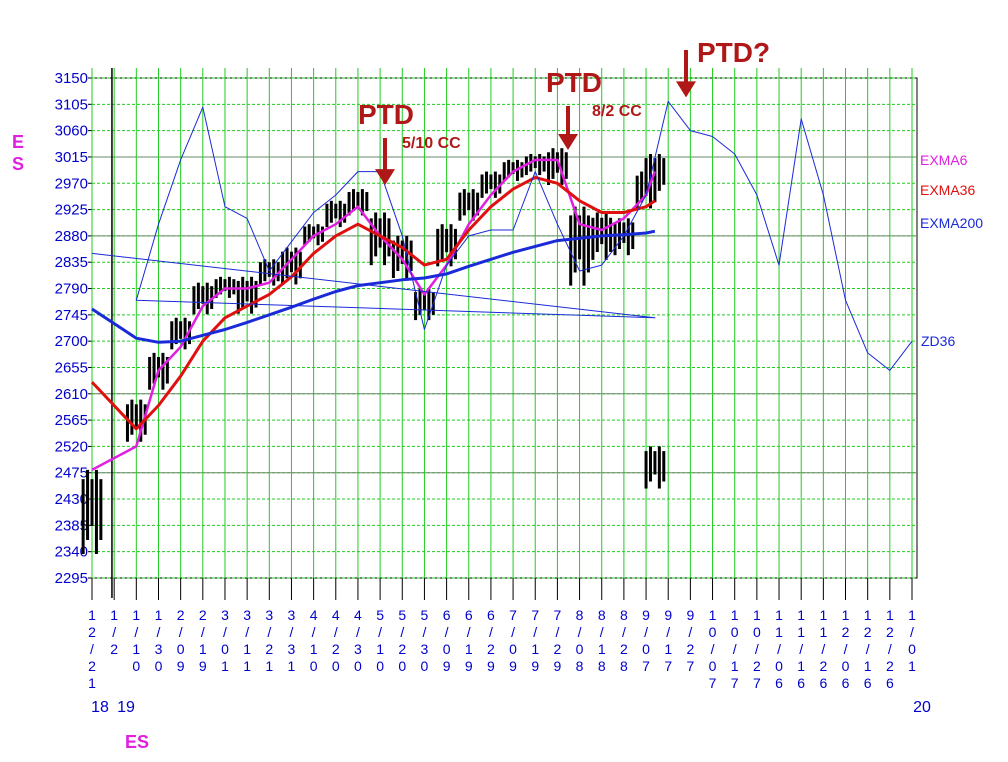 The height and width of the screenshot is (762, 1008). Describe the element at coordinates (469, 640) in the screenshot. I see `x-tick-label: 6/1 9` at that location.